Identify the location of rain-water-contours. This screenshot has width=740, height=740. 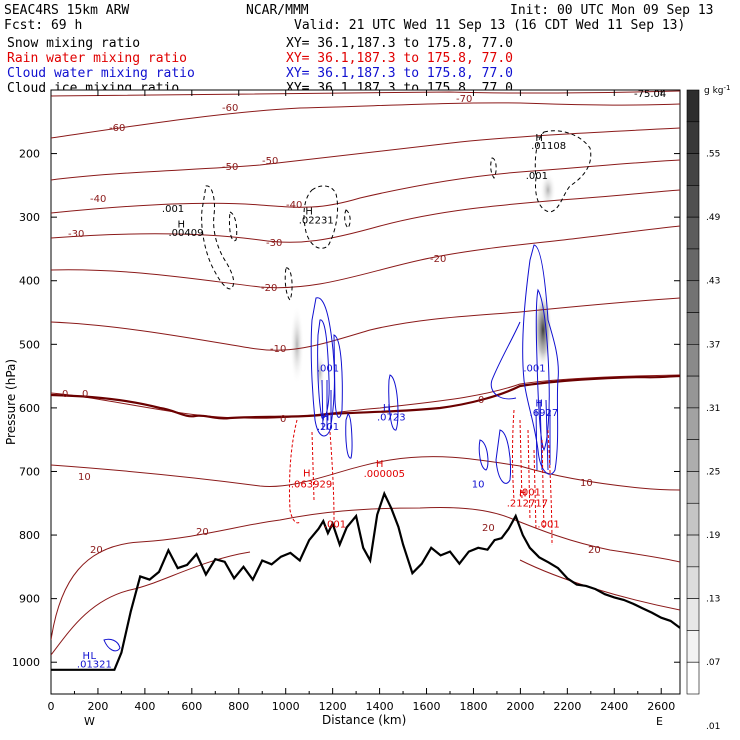
(420, 477).